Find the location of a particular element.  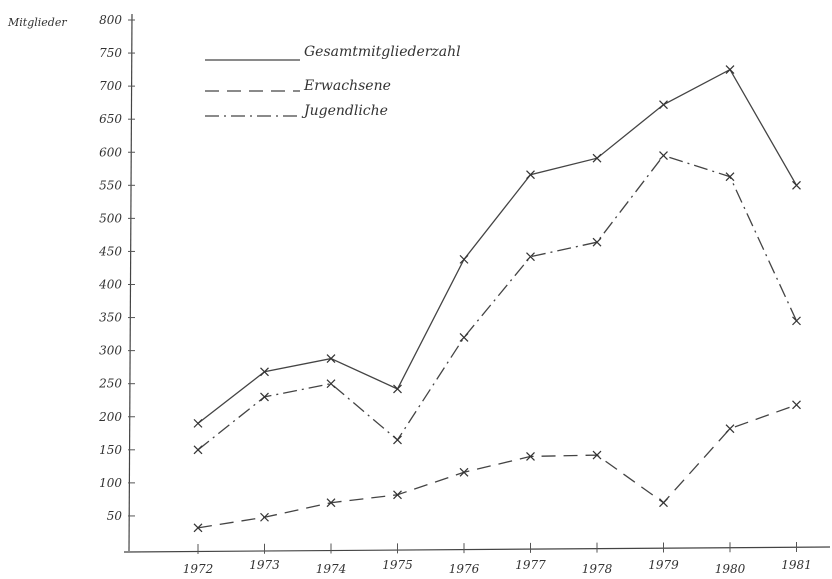

x-tick-label-1977: 1977 is located at coordinates (530, 565).